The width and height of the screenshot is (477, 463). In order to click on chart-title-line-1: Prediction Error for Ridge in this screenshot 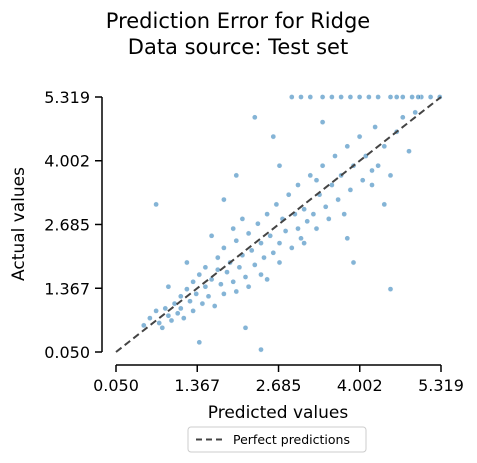, I will do `click(238, 21)`.